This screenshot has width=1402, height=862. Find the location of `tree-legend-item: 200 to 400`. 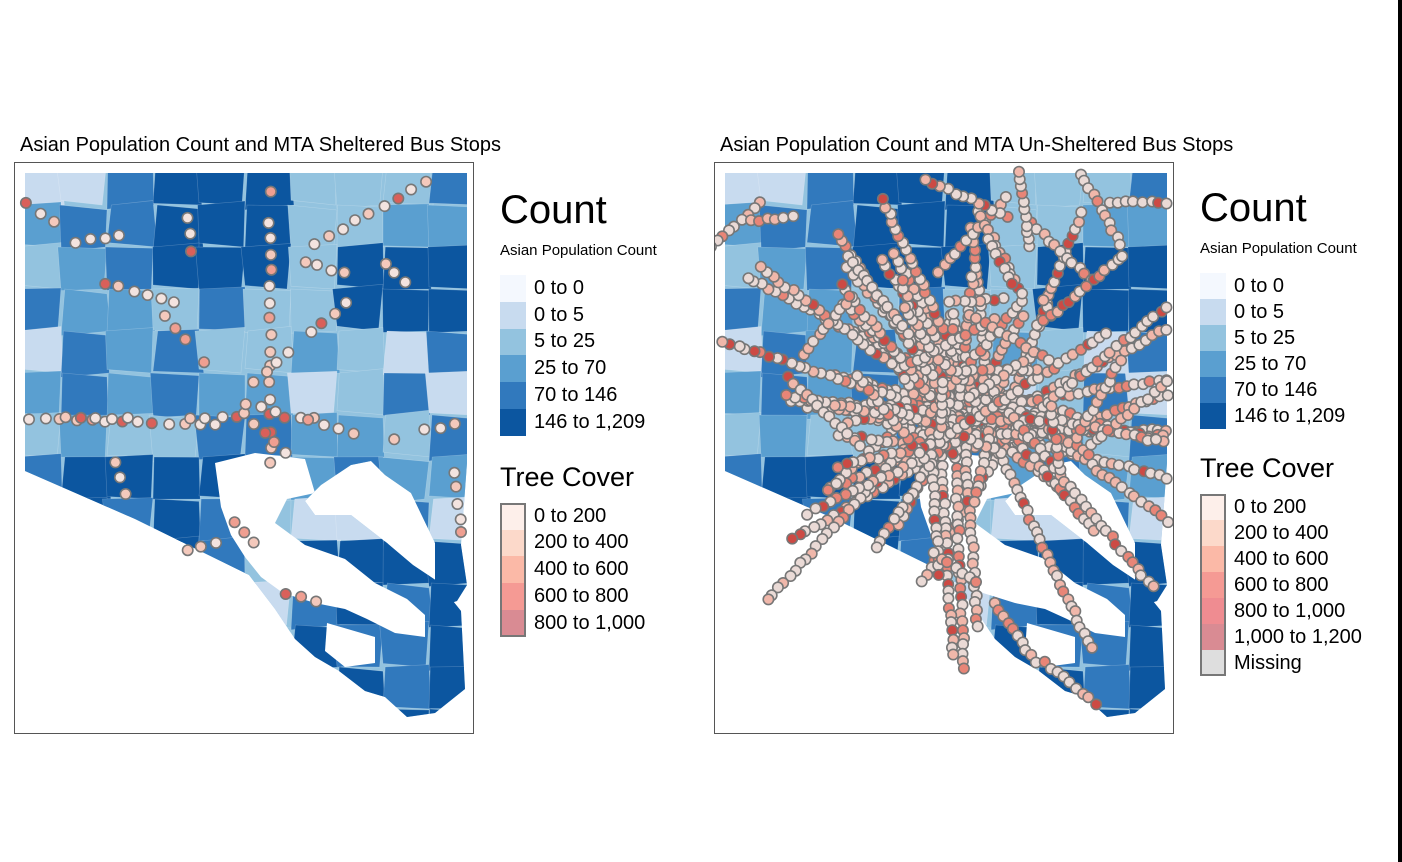

tree-legend-item: 200 to 400 is located at coordinates (1295, 533).